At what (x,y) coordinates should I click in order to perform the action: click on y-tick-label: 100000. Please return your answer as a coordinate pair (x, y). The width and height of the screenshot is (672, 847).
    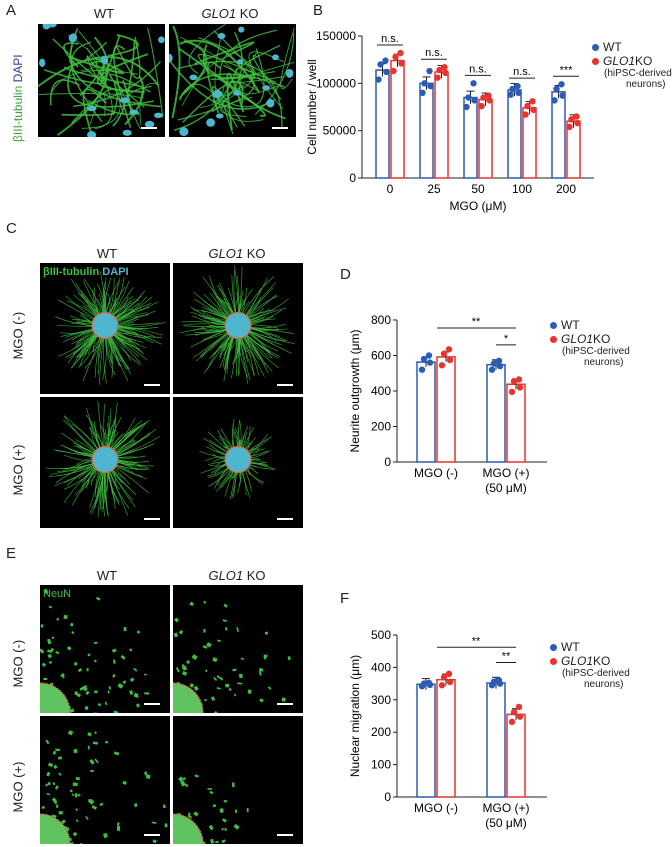
    Looking at the image, I should click on (336, 83).